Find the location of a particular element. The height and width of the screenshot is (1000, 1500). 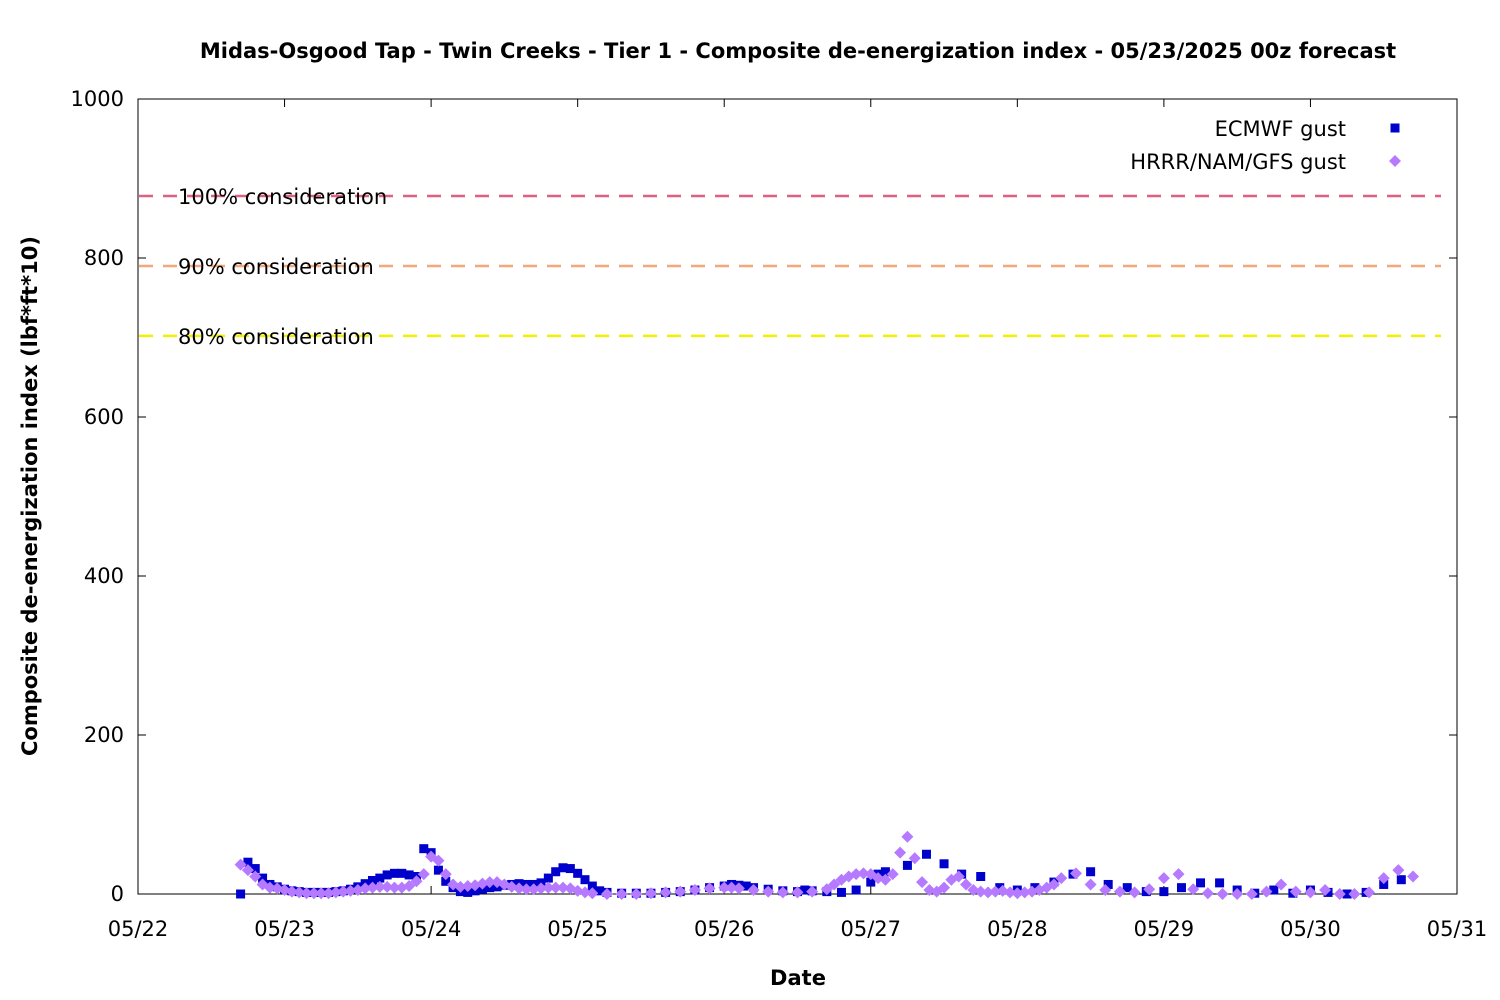

reference-line-label: 80% consideration is located at coordinates (276, 337).